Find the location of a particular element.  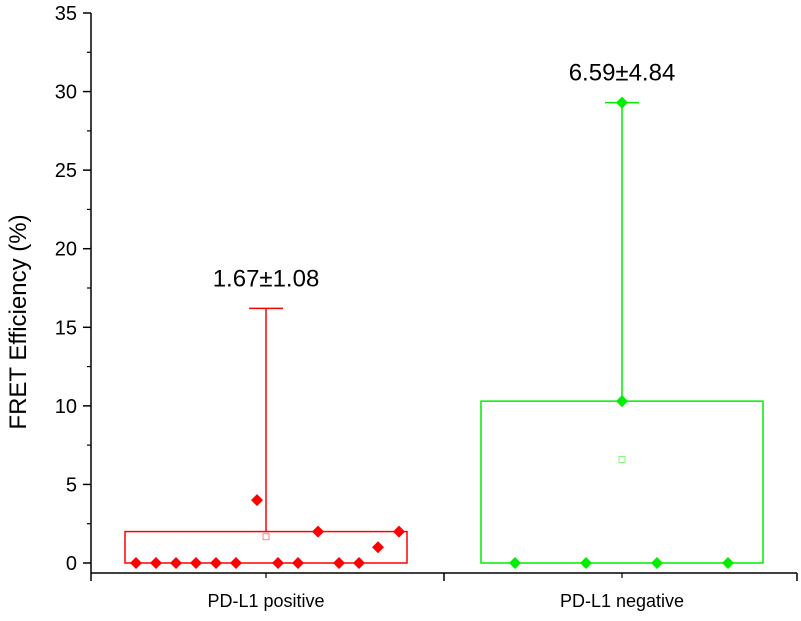

y-tick-label: 15 is located at coordinates (66, 328).